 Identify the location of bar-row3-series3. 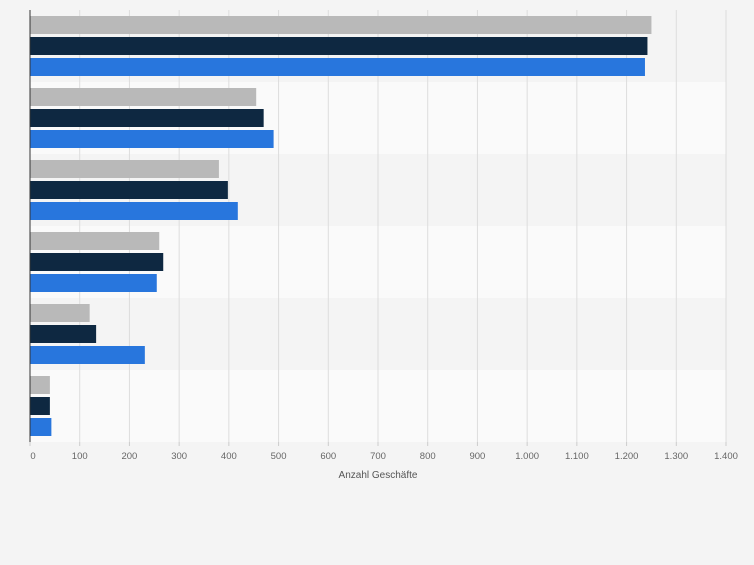
(134, 211).